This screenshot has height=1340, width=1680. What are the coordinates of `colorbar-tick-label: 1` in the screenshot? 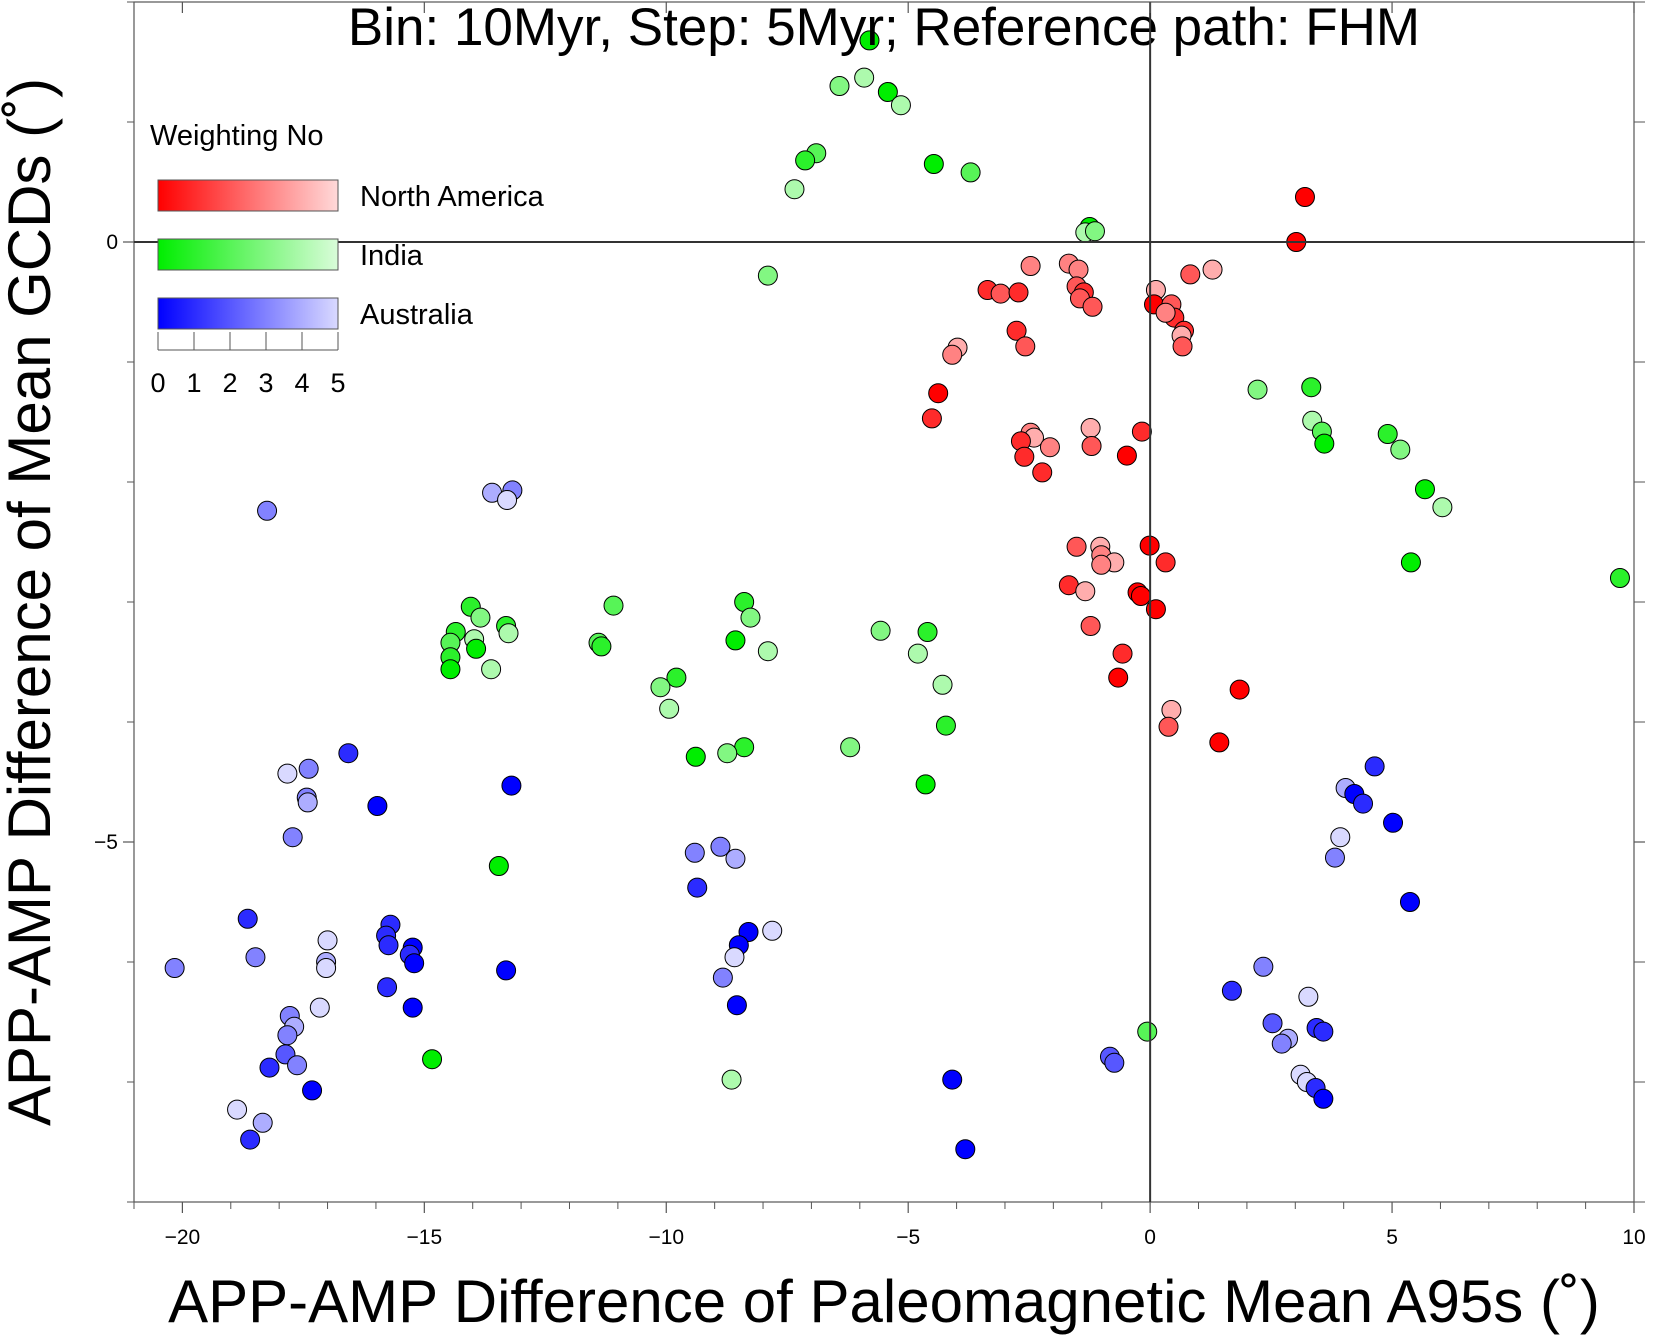 It's located at (193, 383).